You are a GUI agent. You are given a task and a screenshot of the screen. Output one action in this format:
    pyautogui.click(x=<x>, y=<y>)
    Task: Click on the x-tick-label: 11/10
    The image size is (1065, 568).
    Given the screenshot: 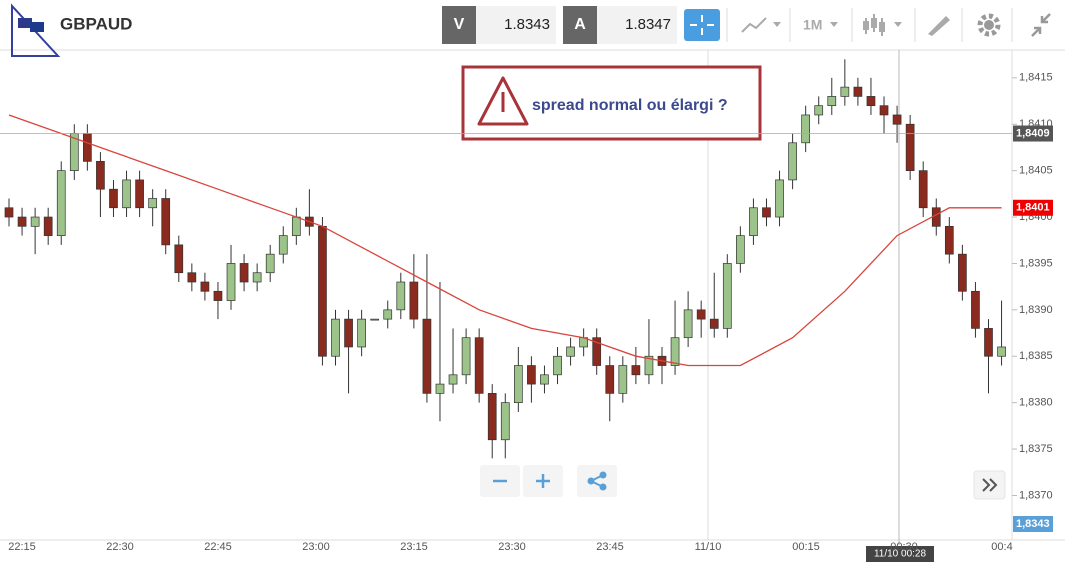 What is the action you would take?
    pyautogui.click(x=708, y=547)
    